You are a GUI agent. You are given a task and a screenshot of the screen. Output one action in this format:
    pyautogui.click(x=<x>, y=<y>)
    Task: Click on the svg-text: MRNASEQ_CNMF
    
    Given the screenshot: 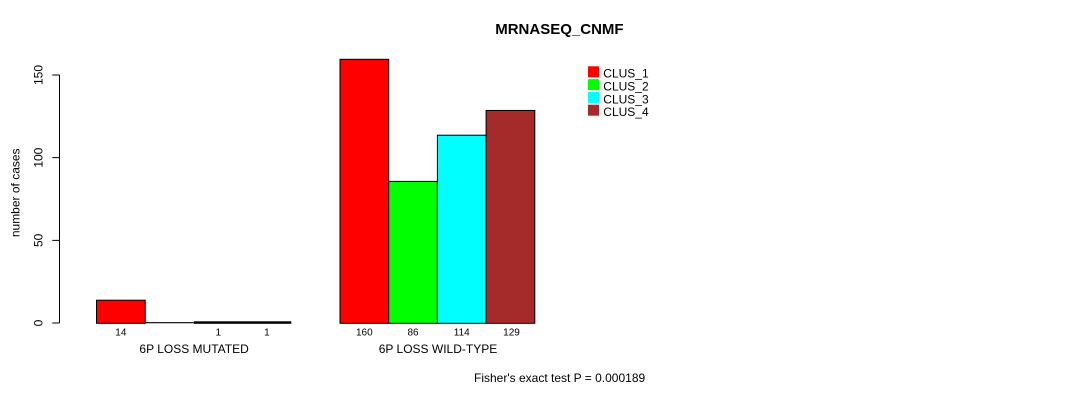 What is the action you would take?
    pyautogui.click(x=559, y=29)
    